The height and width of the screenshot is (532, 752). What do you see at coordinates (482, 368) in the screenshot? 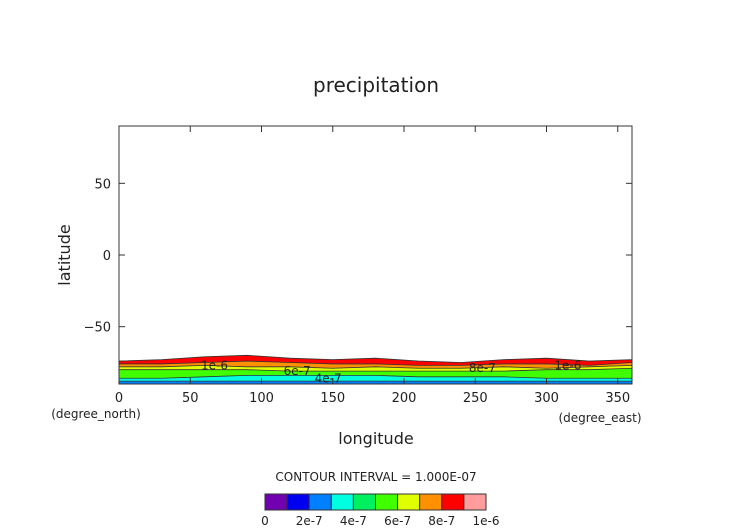
I see `contour-label: 8e-7` at bounding box center [482, 368].